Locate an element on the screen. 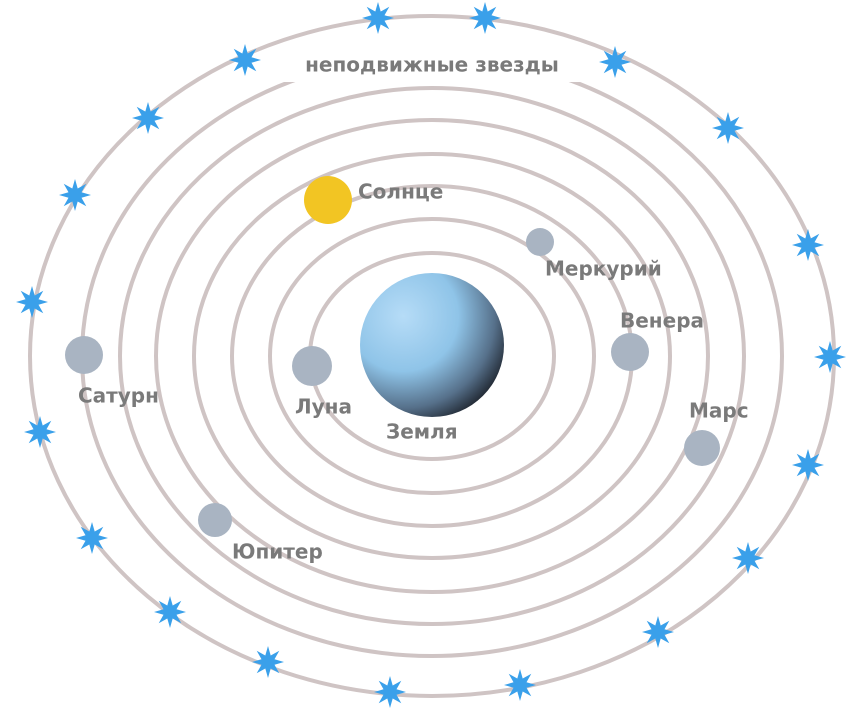  venus is located at coordinates (630, 352).